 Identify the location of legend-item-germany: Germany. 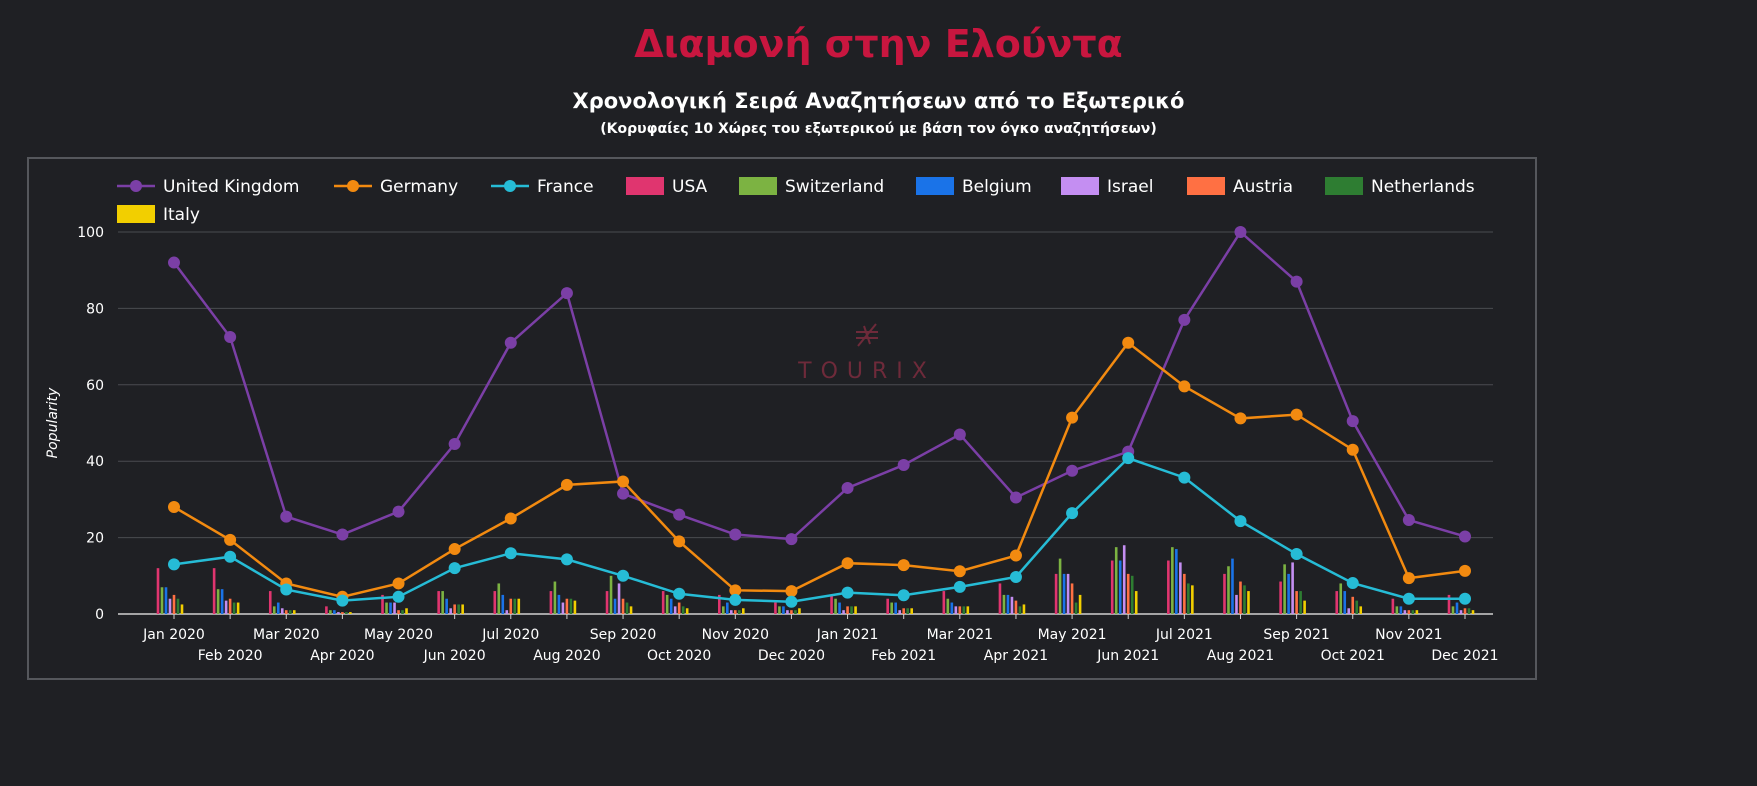
(396, 187).